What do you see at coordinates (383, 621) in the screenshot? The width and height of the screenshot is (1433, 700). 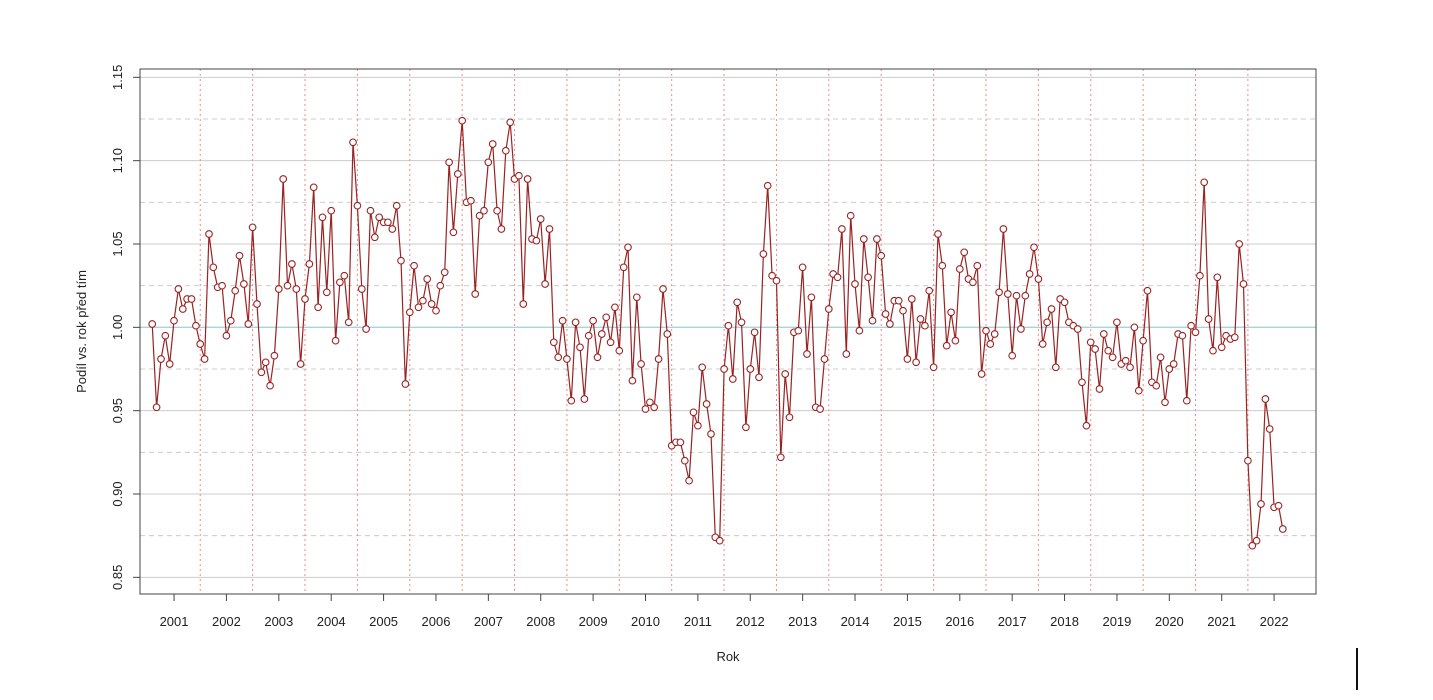 I see `x-tick-label: 2005` at bounding box center [383, 621].